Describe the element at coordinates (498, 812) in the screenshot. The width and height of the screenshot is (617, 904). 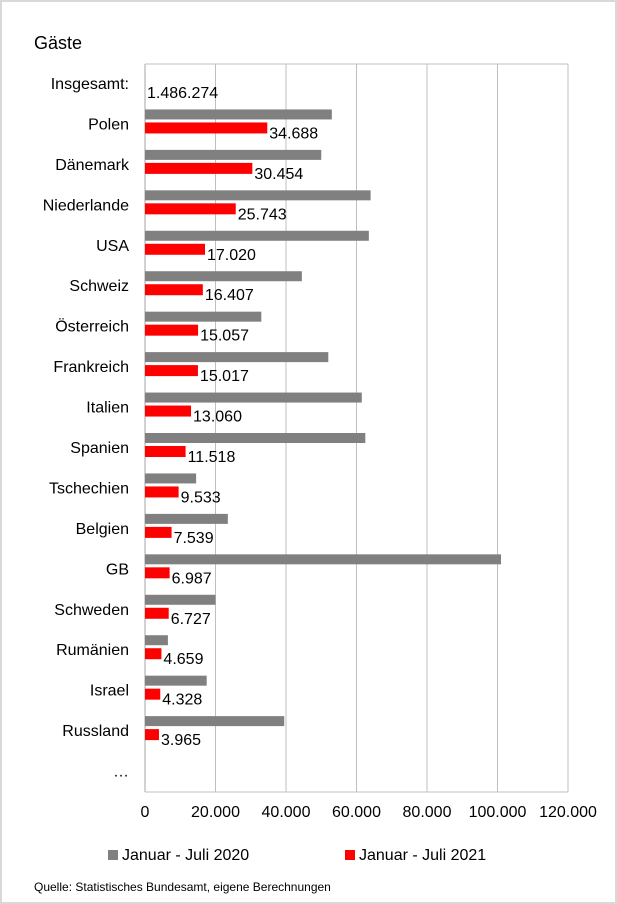
I see `x-tick-label: 100.000` at that location.